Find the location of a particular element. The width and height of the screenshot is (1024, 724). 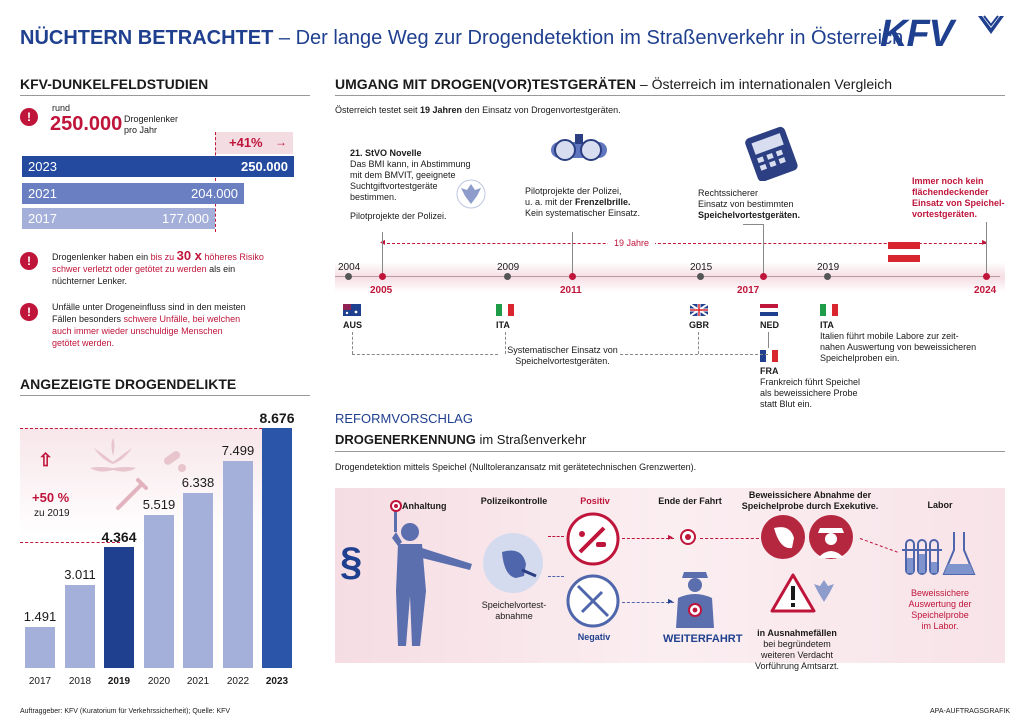

vbar-value-label: 3.011 is located at coordinates (80, 574).